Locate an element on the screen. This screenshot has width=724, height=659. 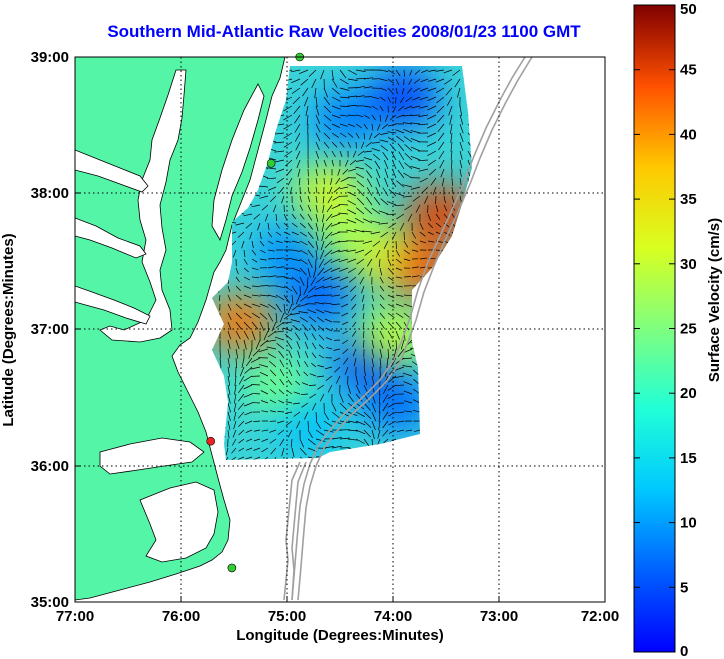
x-tick-label: 72:00 is located at coordinates (600, 616).